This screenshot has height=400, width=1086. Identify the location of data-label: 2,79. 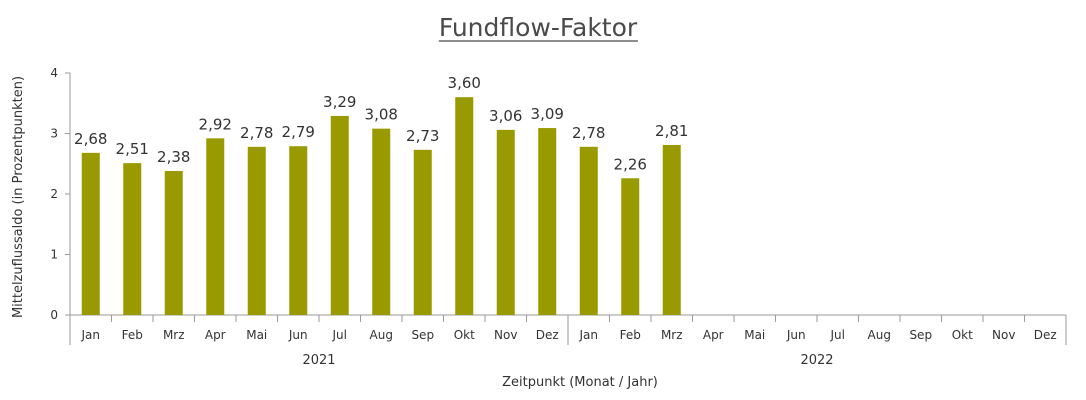
(298, 132).